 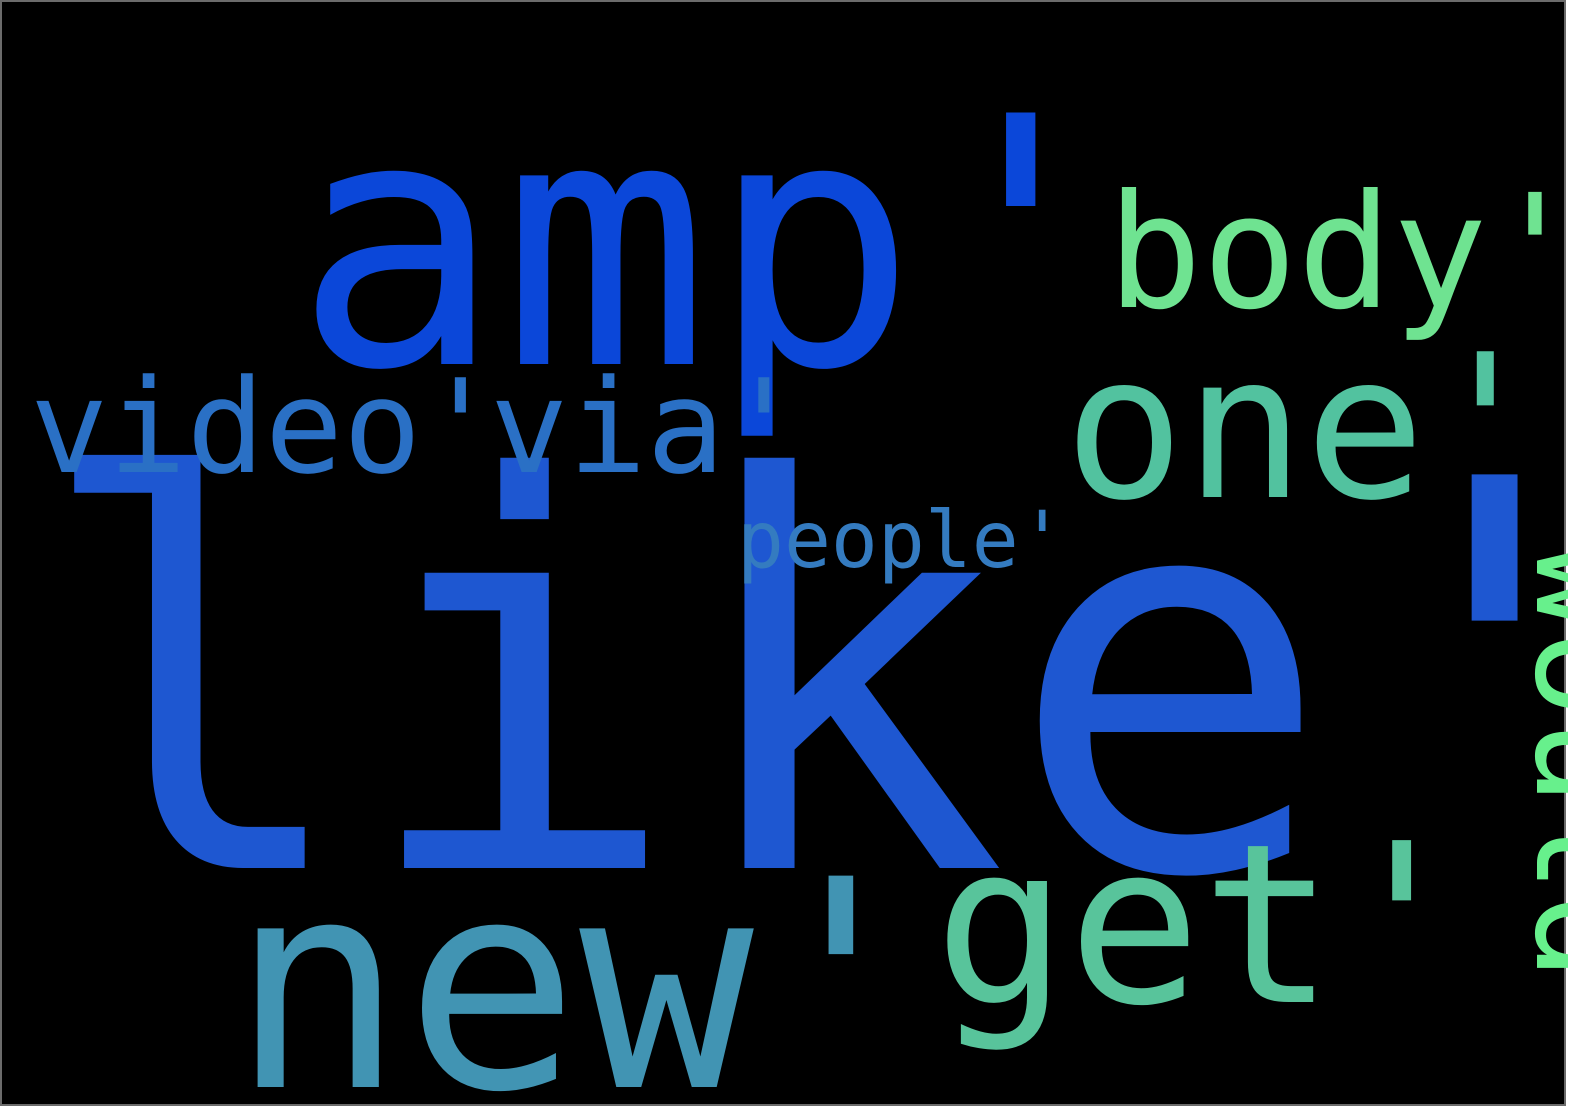 I want to click on word-new: new', so click(x=579, y=963).